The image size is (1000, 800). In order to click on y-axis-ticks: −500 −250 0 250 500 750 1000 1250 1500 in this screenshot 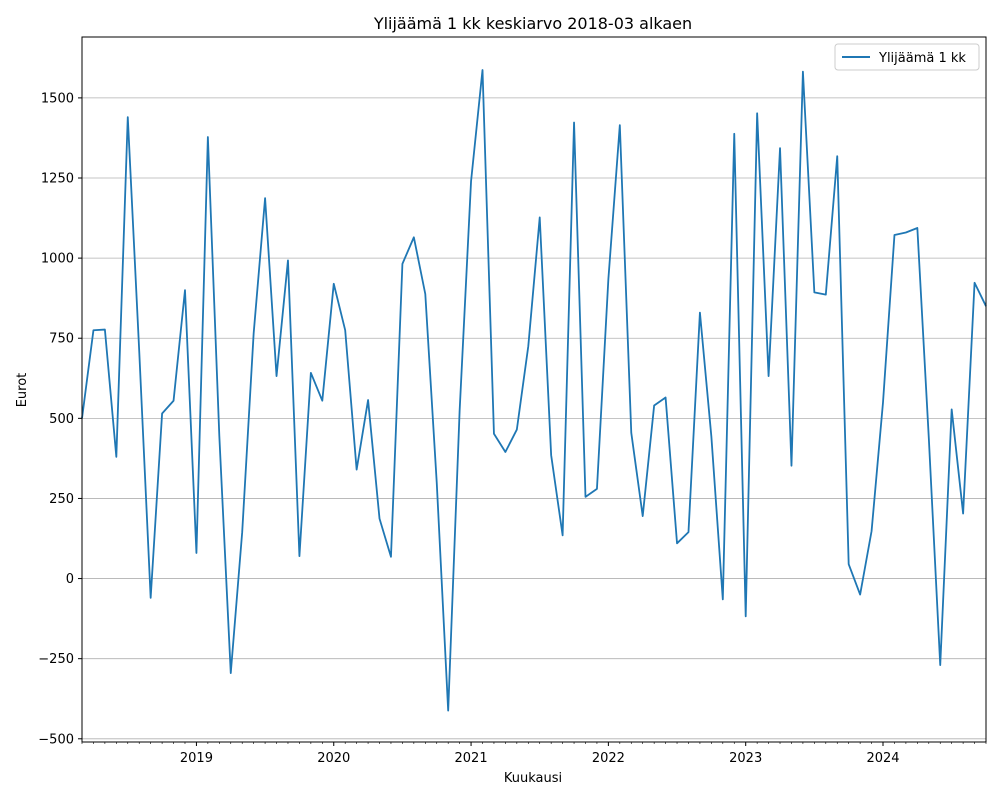, I will do `click(60, 419)`.